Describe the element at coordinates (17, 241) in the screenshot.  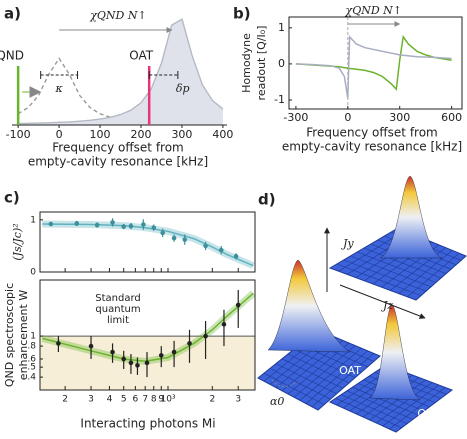
I see `y-axis-label: (Js/Jc)²` at that location.